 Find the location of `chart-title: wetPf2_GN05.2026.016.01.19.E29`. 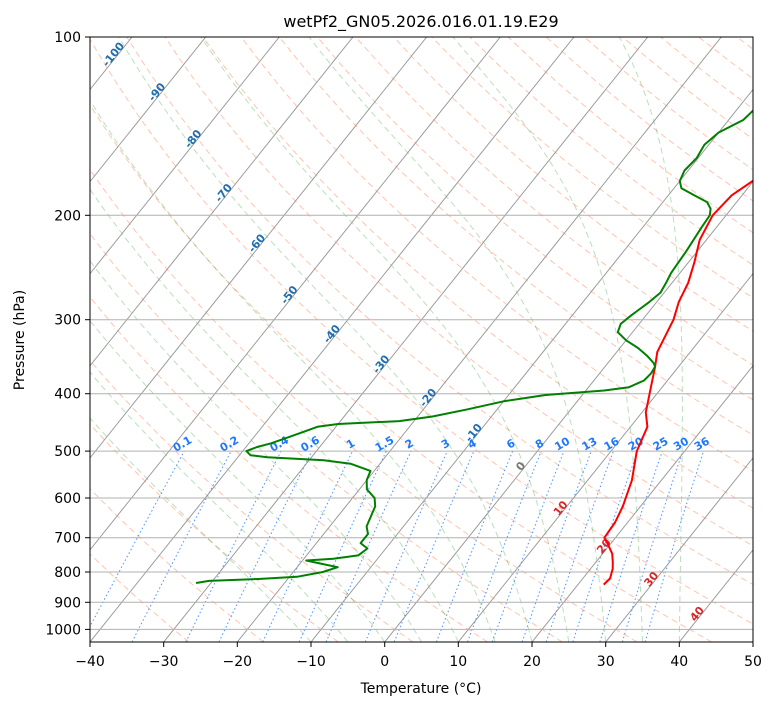

chart-title: wetPf2_GN05.2026.016.01.19.E29 is located at coordinates (420, 22).